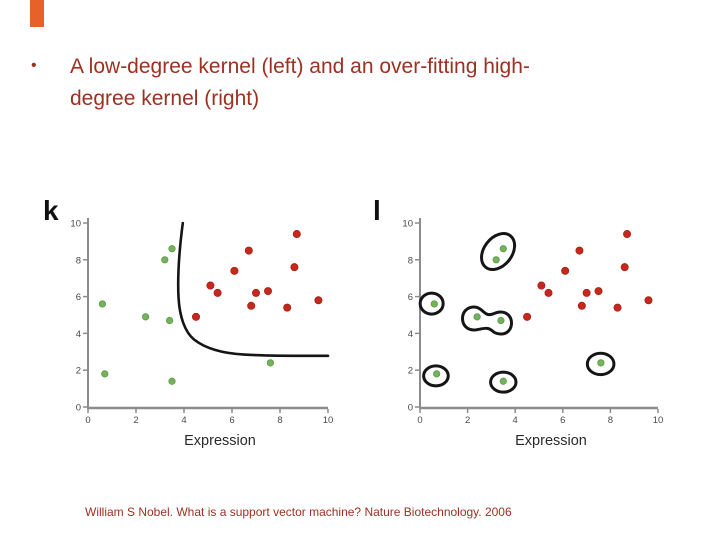 This screenshot has height=540, width=720. Describe the element at coordinates (51, 210) in the screenshot. I see `panel-label: k` at that location.